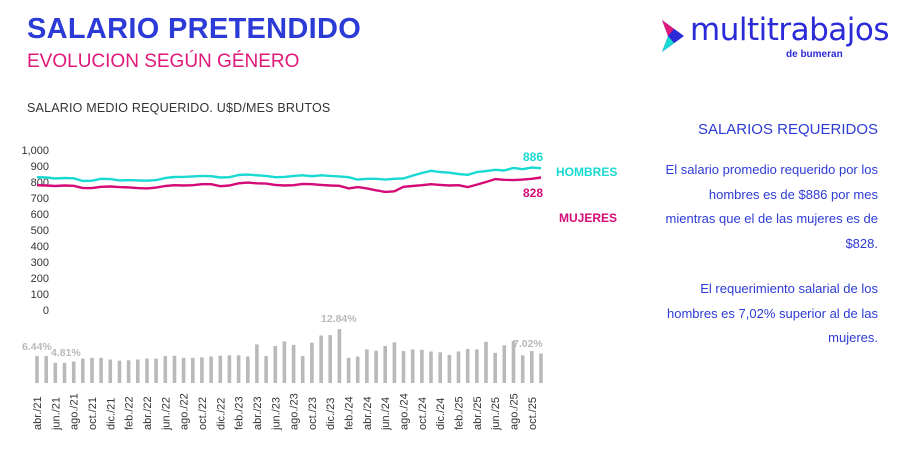 This screenshot has height=456, width=904. Describe the element at coordinates (40, 295) in the screenshot. I see `y-tick-label: 100` at that location.